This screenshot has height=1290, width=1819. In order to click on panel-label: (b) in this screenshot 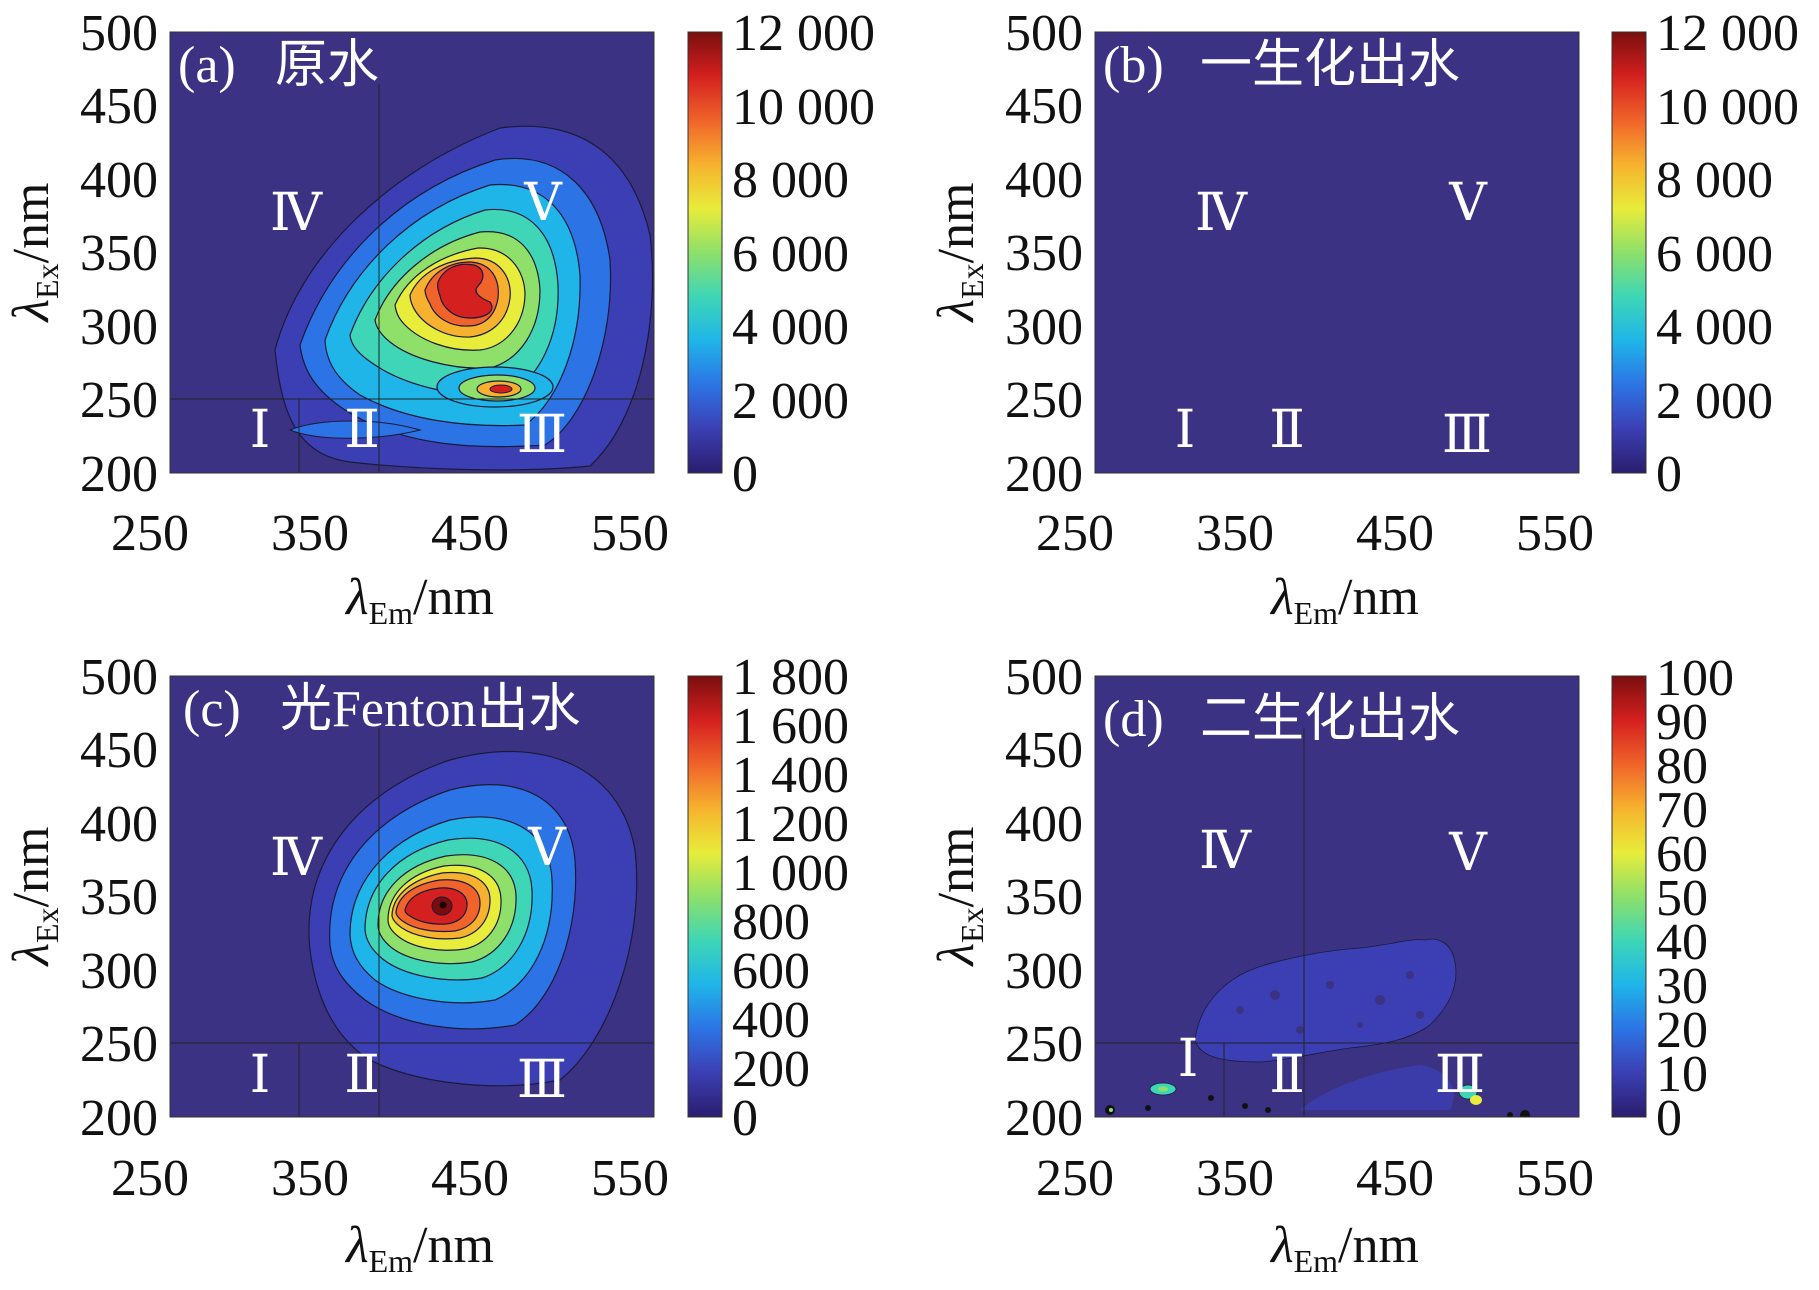, I will do `click(1133, 65)`.